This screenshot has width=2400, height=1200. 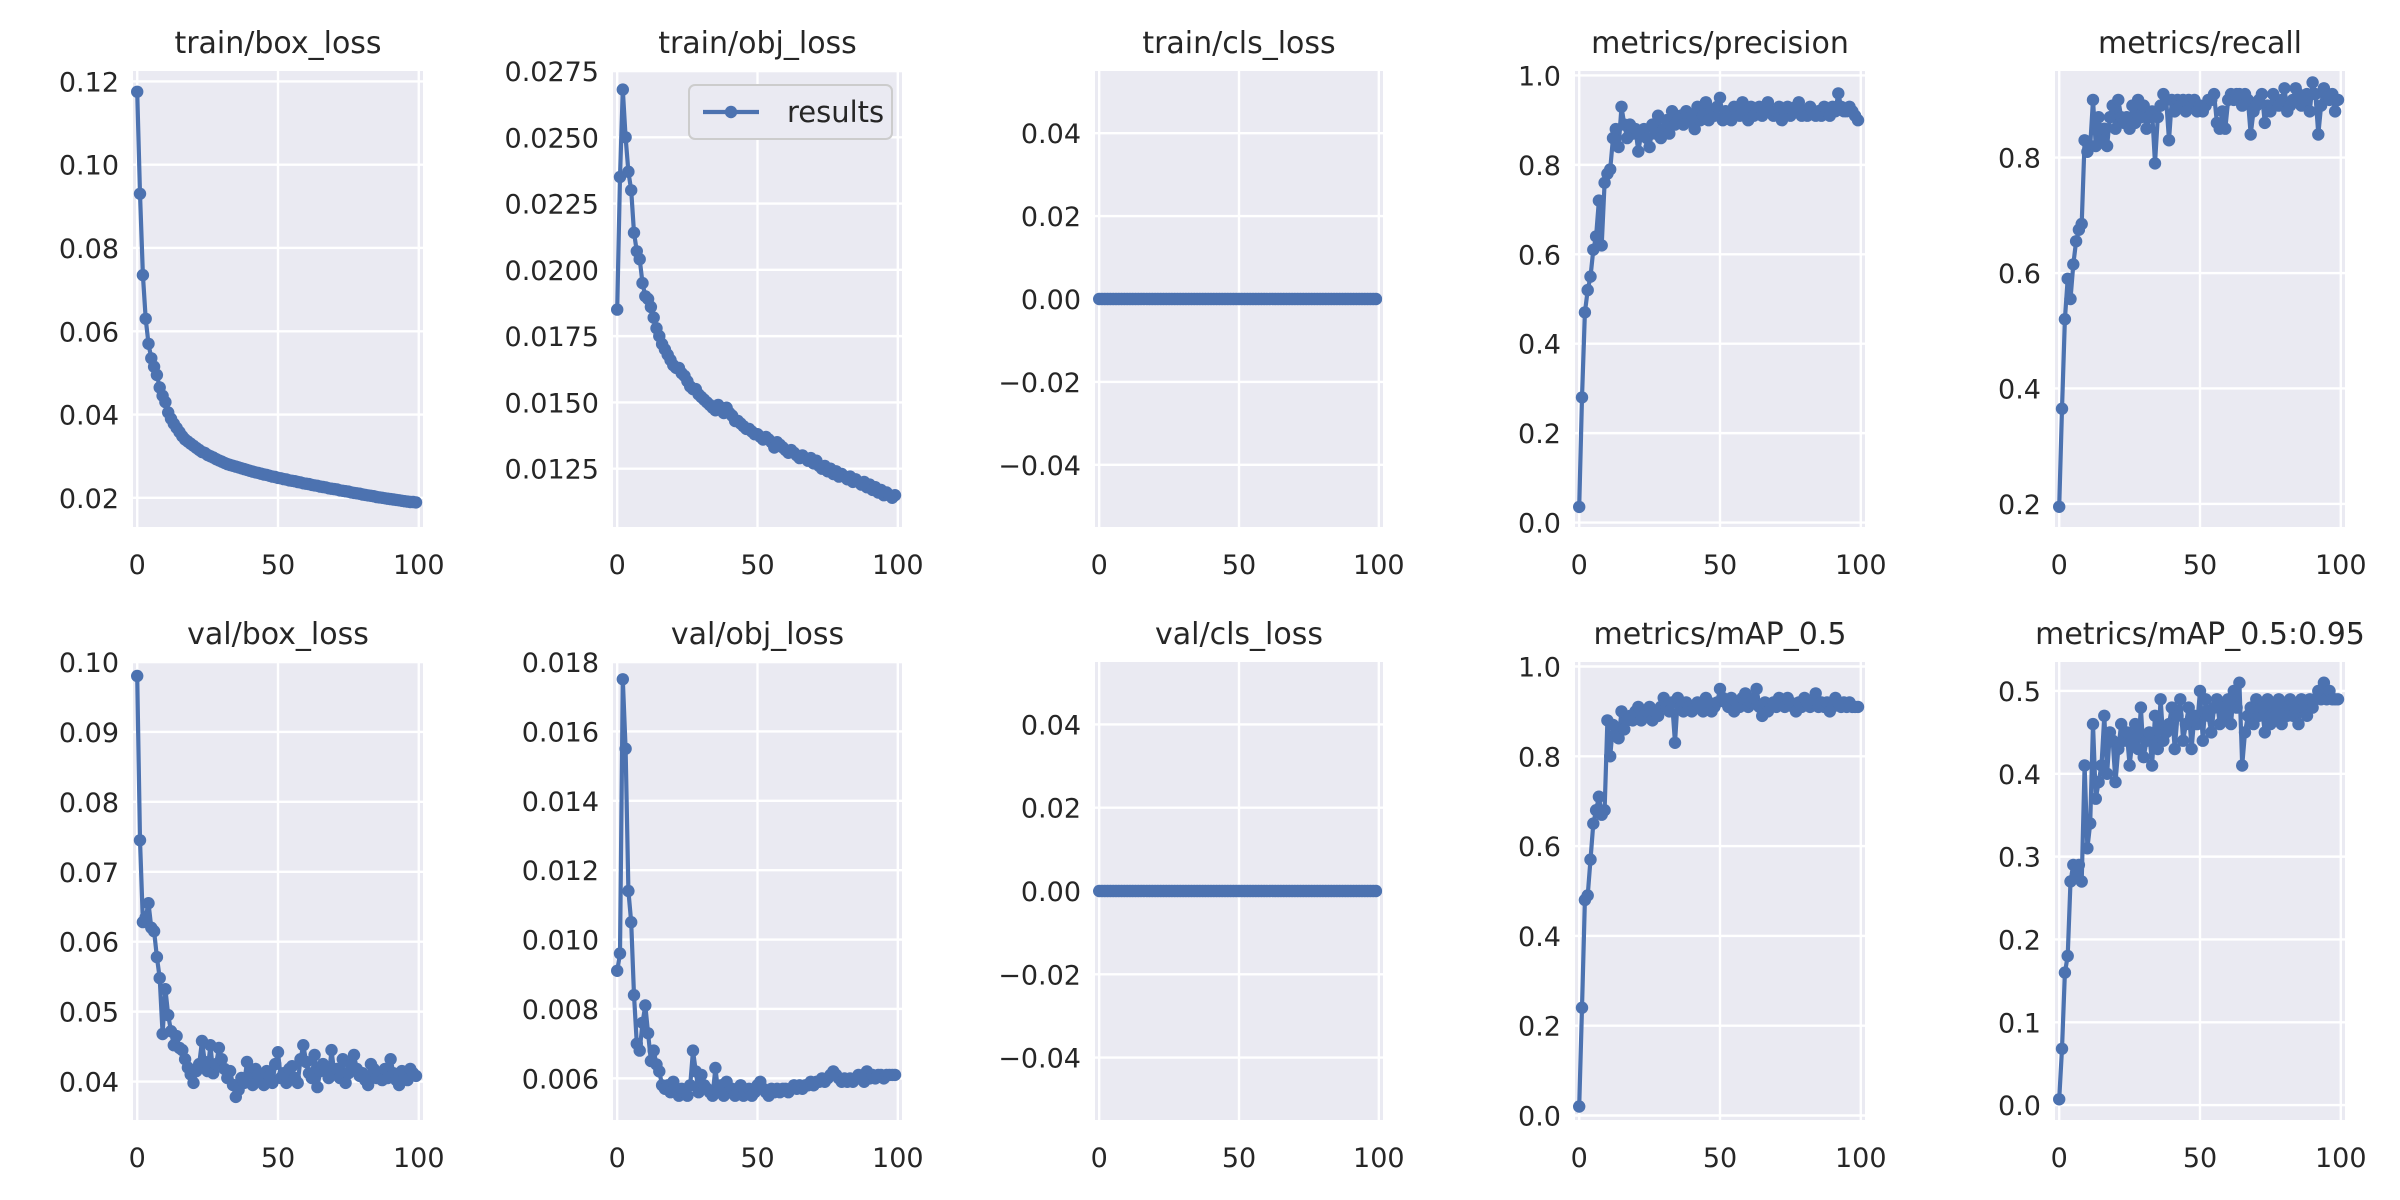 What do you see at coordinates (1039, 975) in the screenshot?
I see `y-tick-label: −0.02` at bounding box center [1039, 975].